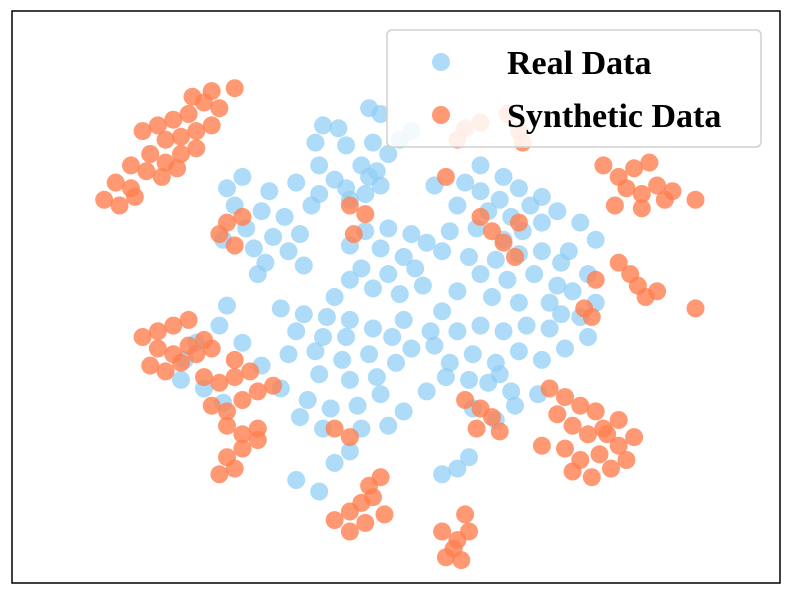  What do you see at coordinates (441, 115) in the screenshot?
I see `legend-marker-synthetic` at bounding box center [441, 115].